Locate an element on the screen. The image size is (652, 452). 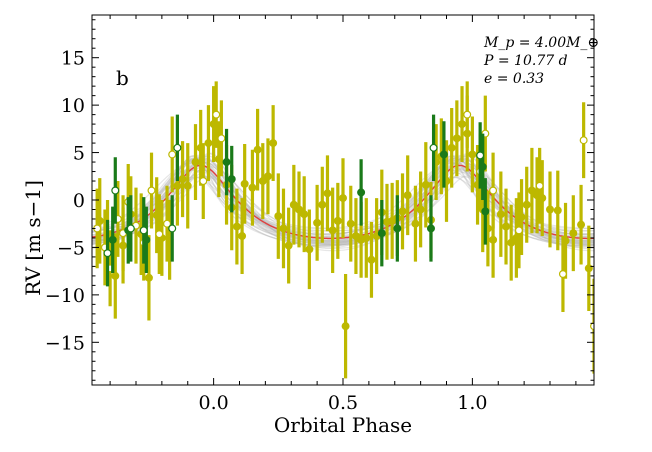
y-tick-label: −10 is located at coordinates (65, 296).